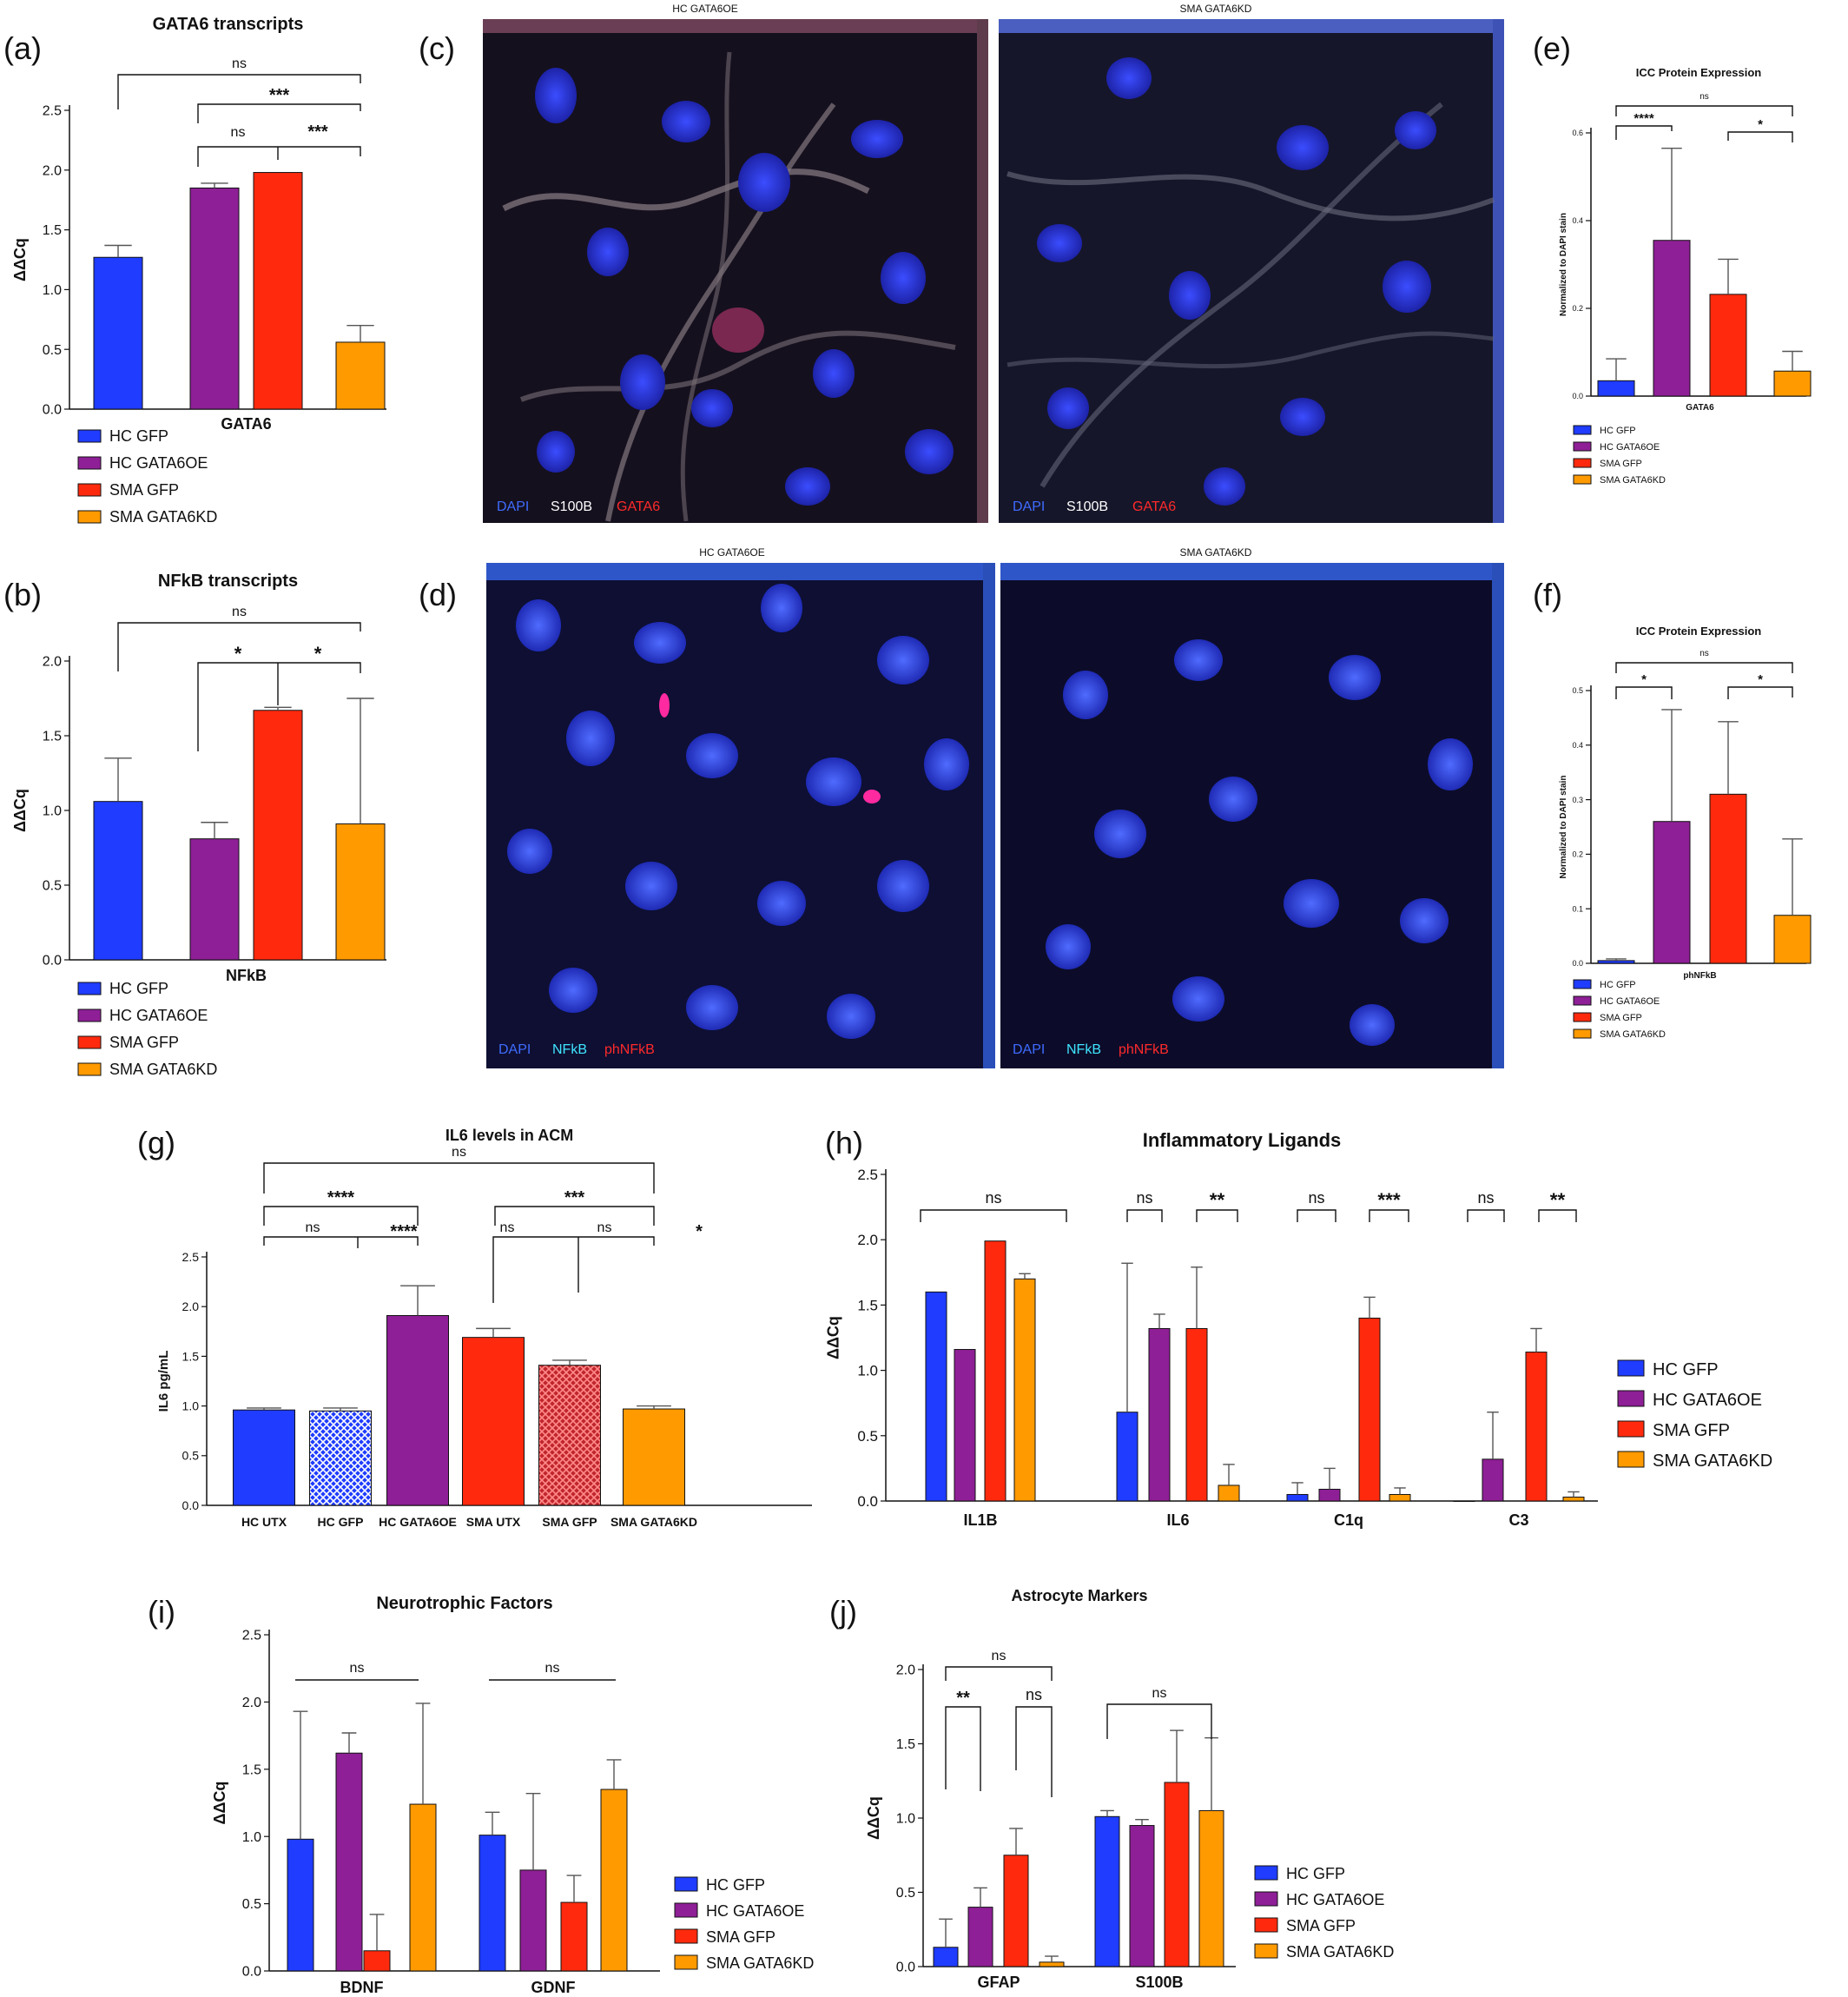 The width and height of the screenshot is (1848, 1997). What do you see at coordinates (844, 1143) in the screenshot?
I see `panel-label-h: (h)` at bounding box center [844, 1143].